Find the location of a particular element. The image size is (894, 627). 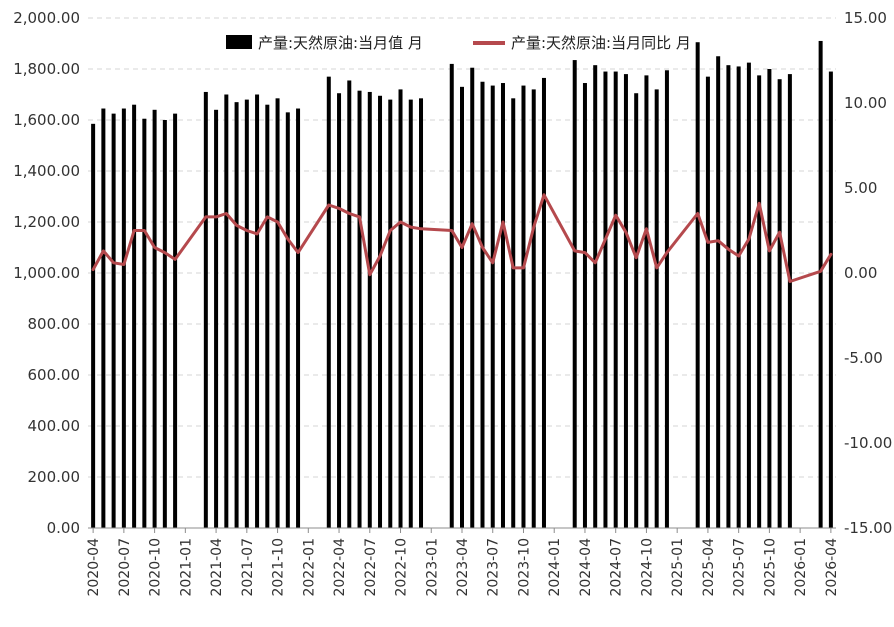

y-right-tick-label: -15.00 is located at coordinates (868, 528).